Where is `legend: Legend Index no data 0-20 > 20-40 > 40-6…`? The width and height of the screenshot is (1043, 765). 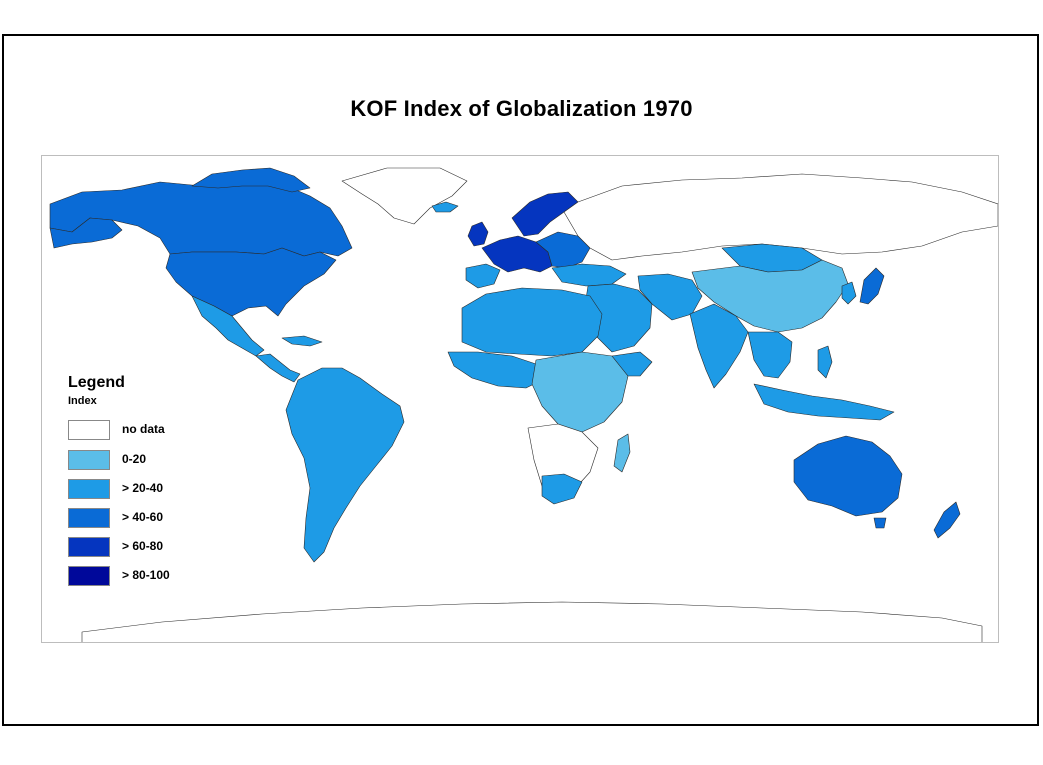
legend: Legend Index no data 0-20 > 20-40 > 40-6… is located at coordinates (143, 480).